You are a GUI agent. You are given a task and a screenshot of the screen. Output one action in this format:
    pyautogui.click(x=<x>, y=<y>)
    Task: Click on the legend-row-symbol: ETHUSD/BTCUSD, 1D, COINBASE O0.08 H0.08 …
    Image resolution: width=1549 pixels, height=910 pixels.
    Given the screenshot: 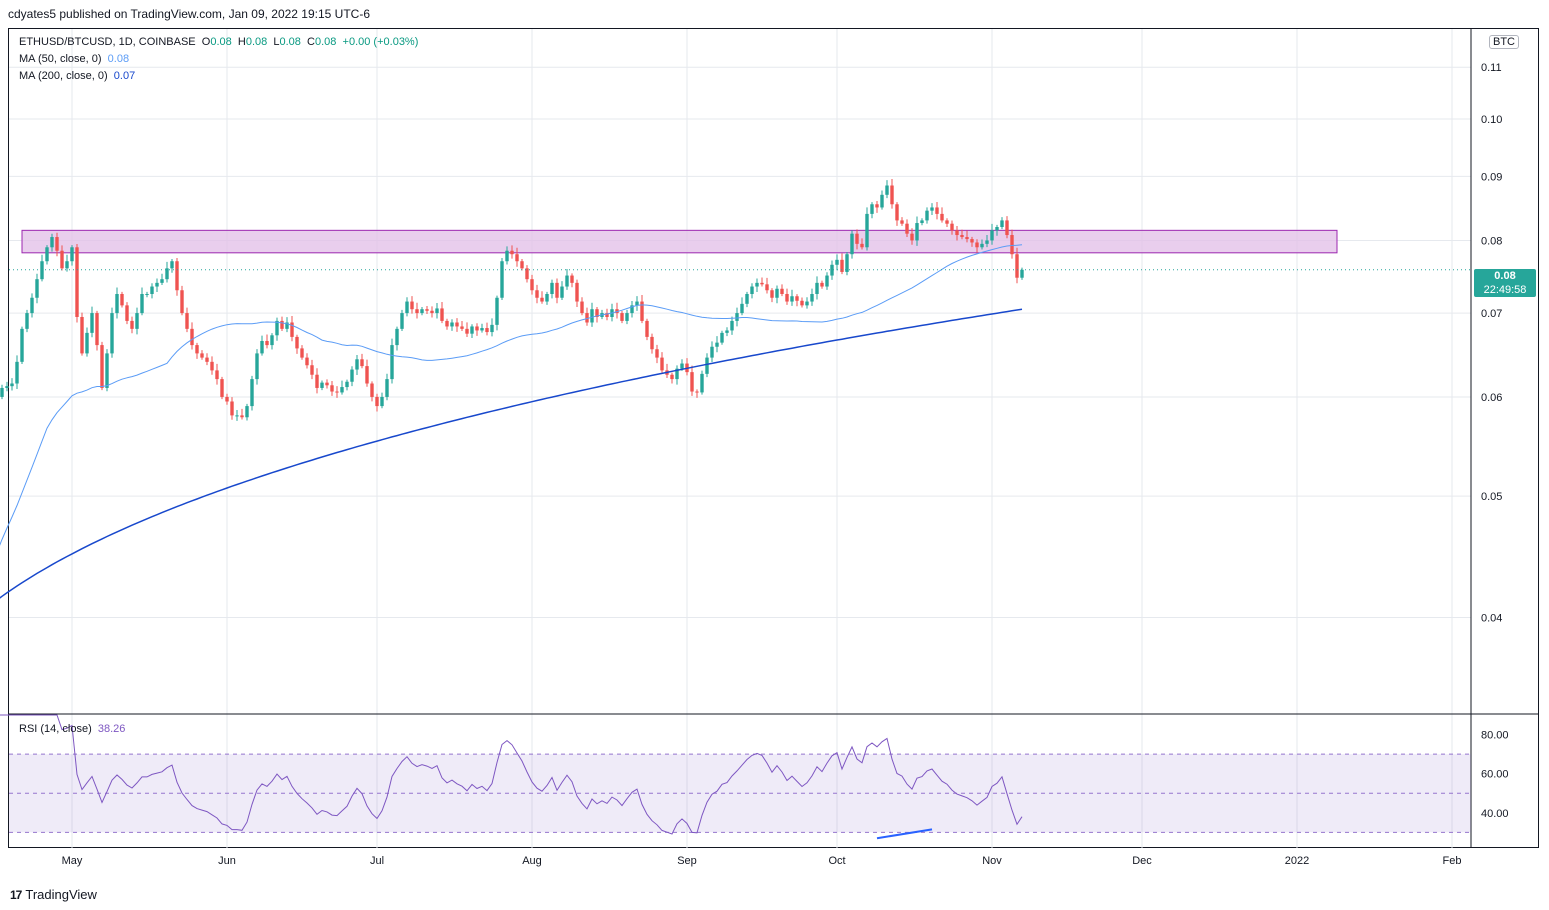 What is the action you would take?
    pyautogui.click(x=218, y=42)
    